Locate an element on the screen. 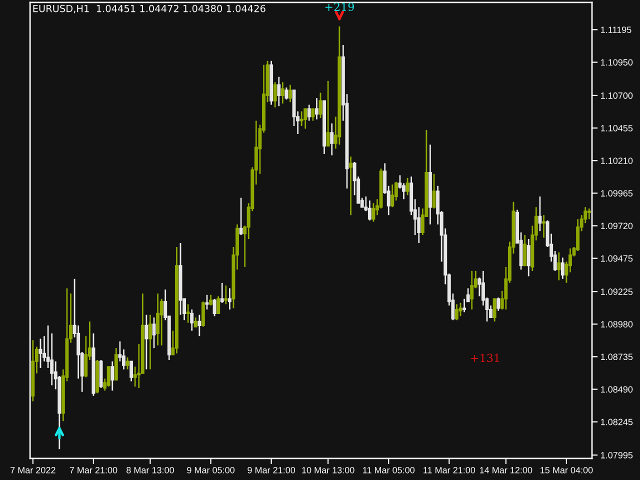 The width and height of the screenshot is (640, 480). y-tick-label: 1.10455 is located at coordinates (617, 128).